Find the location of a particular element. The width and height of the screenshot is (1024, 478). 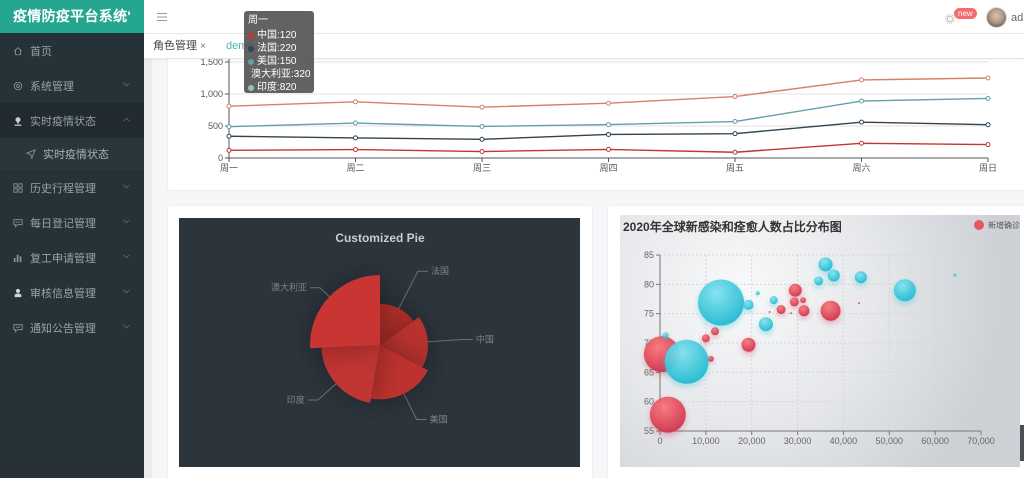

avatar is located at coordinates (996, 17).